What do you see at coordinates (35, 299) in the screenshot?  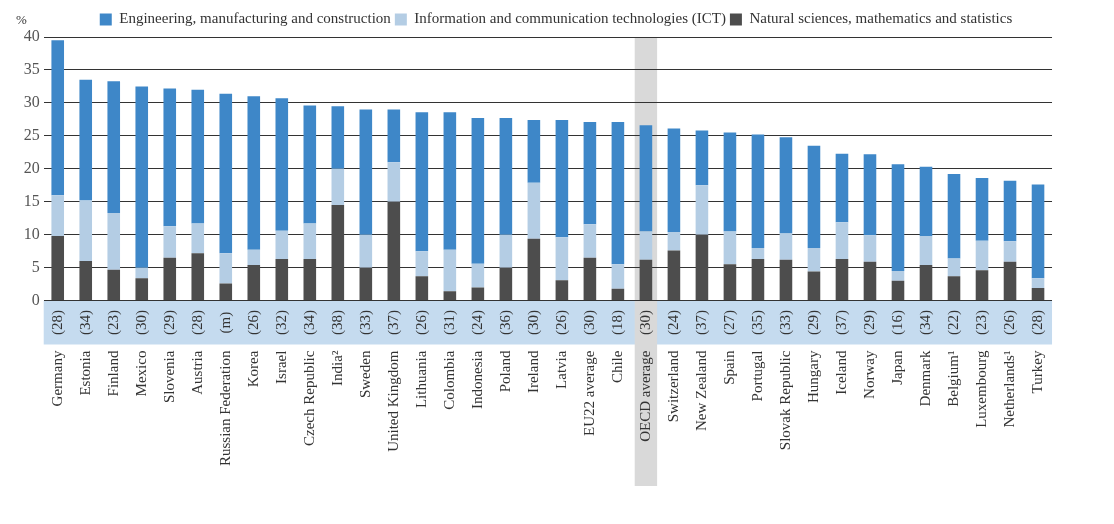 I see `y-tick-label: 0` at bounding box center [35, 299].